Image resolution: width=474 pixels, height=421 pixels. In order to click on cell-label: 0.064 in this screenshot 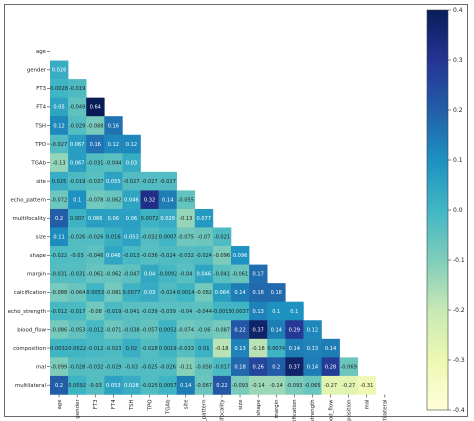, I will do `click(222, 293)`.